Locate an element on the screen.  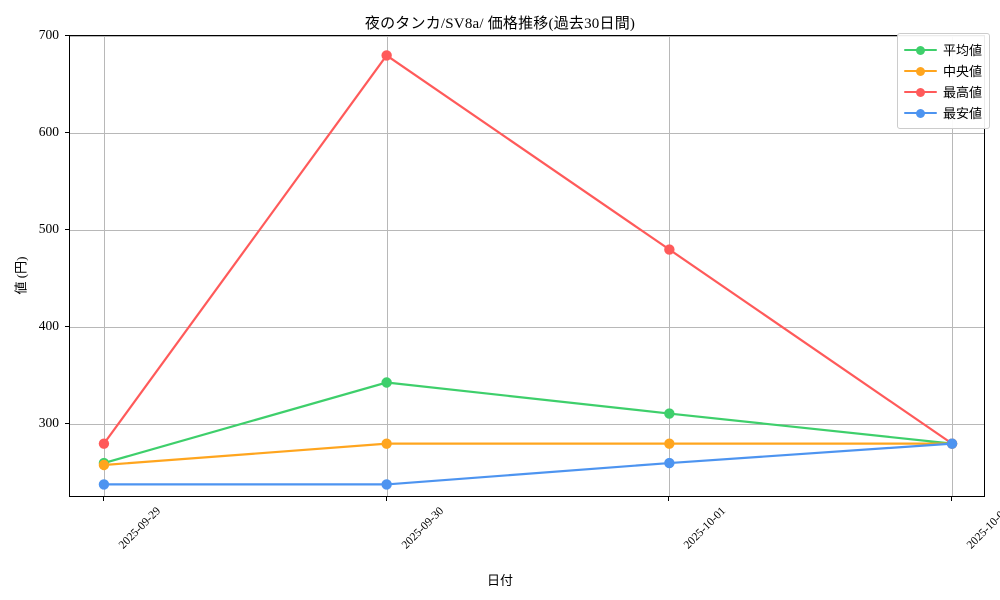
legend-label: 最高値 is located at coordinates (962, 92).